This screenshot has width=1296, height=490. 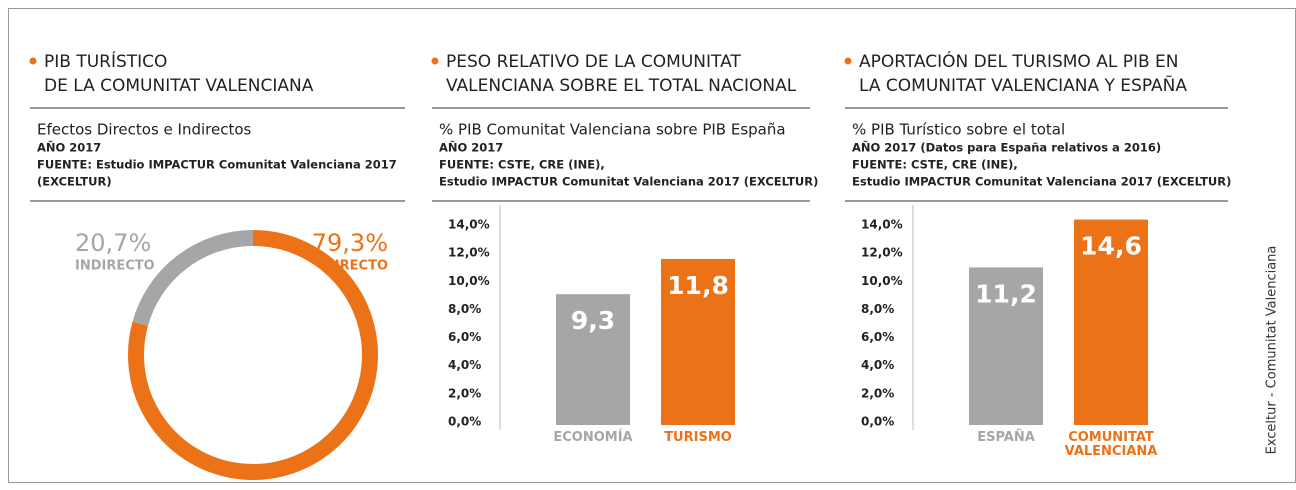 What do you see at coordinates (1006, 437) in the screenshot?
I see `x-tick-label: ESPAÑA` at bounding box center [1006, 437].